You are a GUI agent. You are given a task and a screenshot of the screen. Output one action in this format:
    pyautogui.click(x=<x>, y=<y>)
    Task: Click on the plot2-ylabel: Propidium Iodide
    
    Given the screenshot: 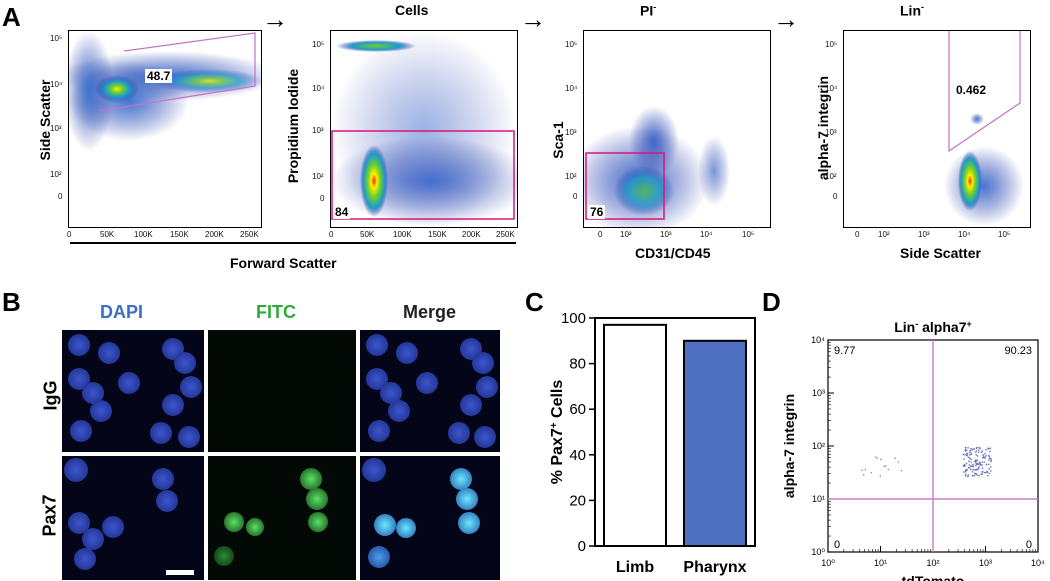 What is the action you would take?
    pyautogui.click(x=293, y=126)
    